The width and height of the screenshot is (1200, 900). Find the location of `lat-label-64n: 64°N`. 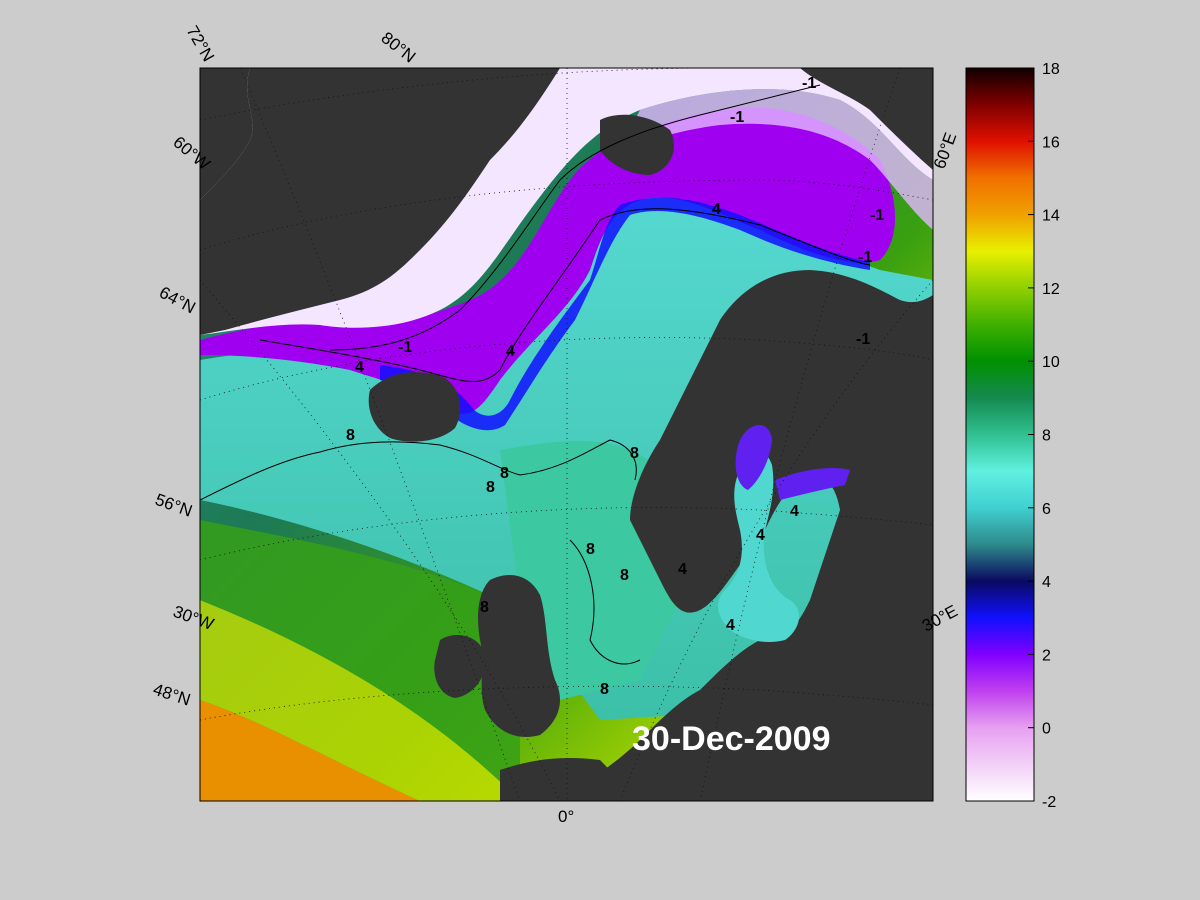

lat-label-64n: 64°N is located at coordinates (177, 300).